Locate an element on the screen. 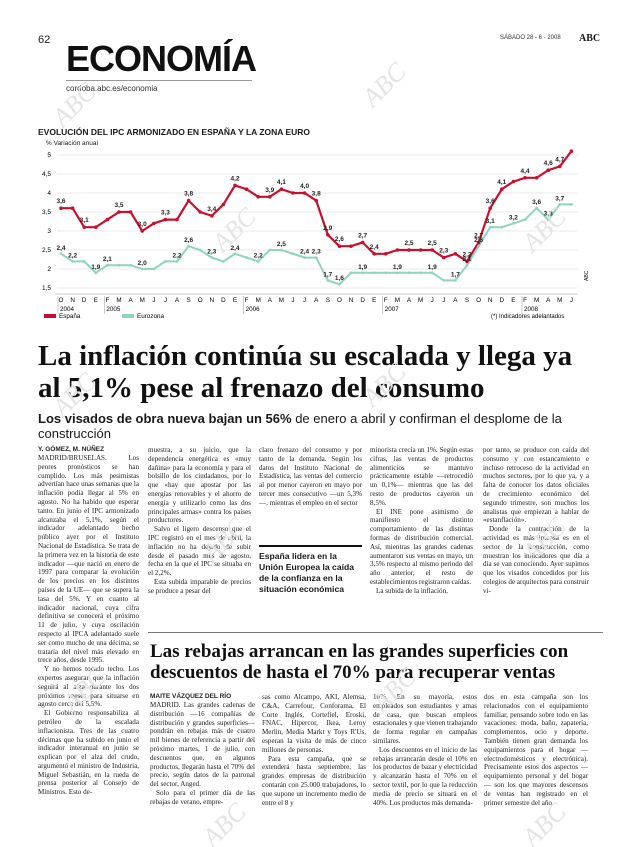 This screenshot has height=847, width=620. y-tick-label: 4,5 is located at coordinates (46, 174).